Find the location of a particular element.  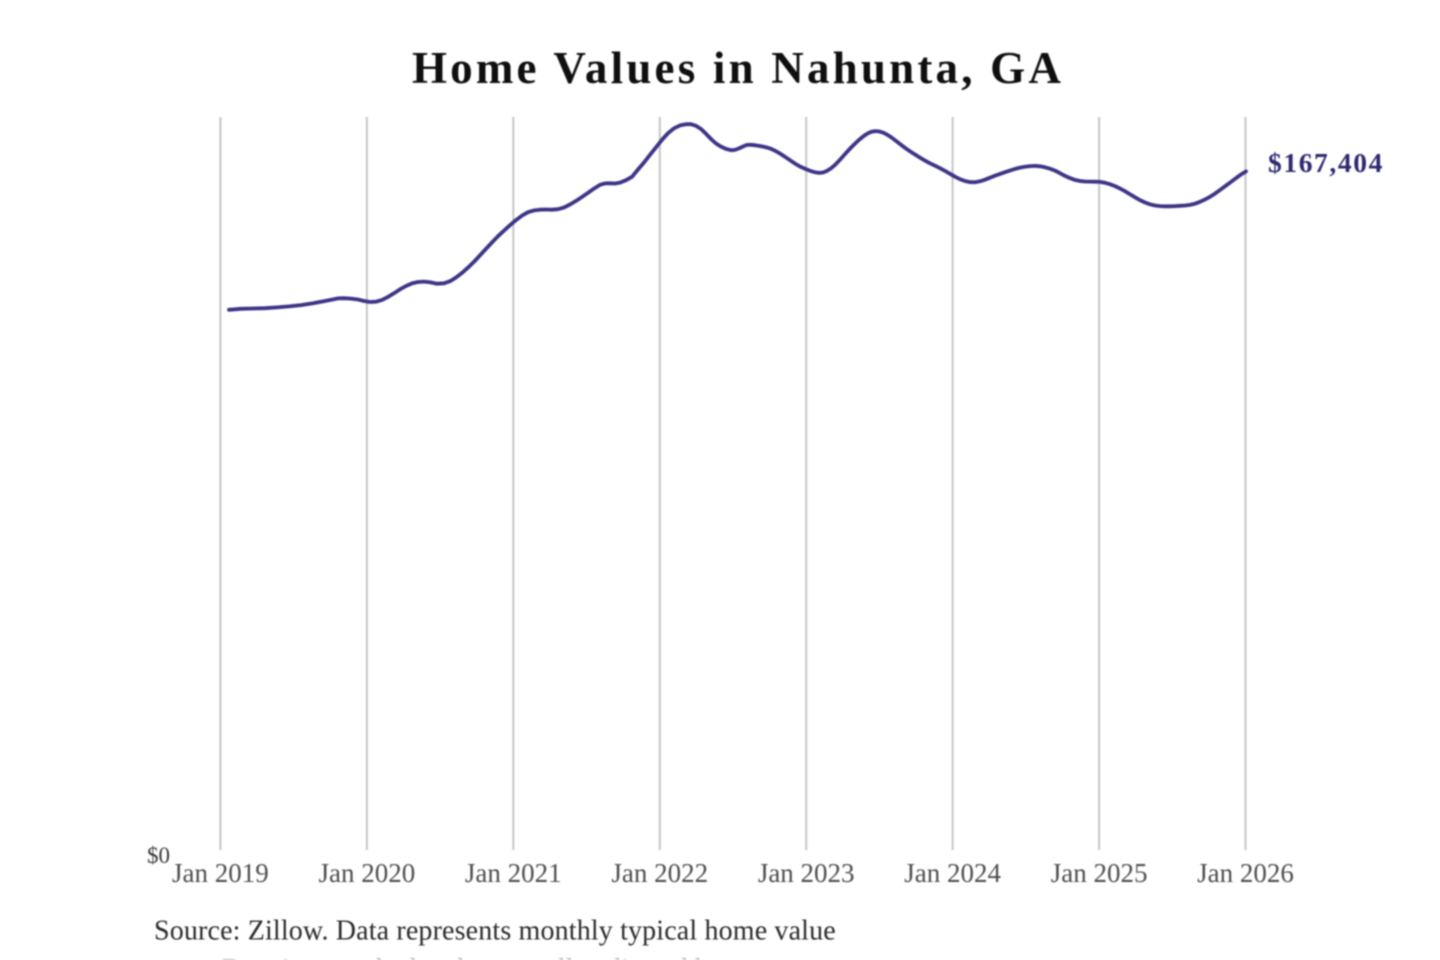

svg-text: Home Values in Nahunta, GA is located at coordinates (738, 68).